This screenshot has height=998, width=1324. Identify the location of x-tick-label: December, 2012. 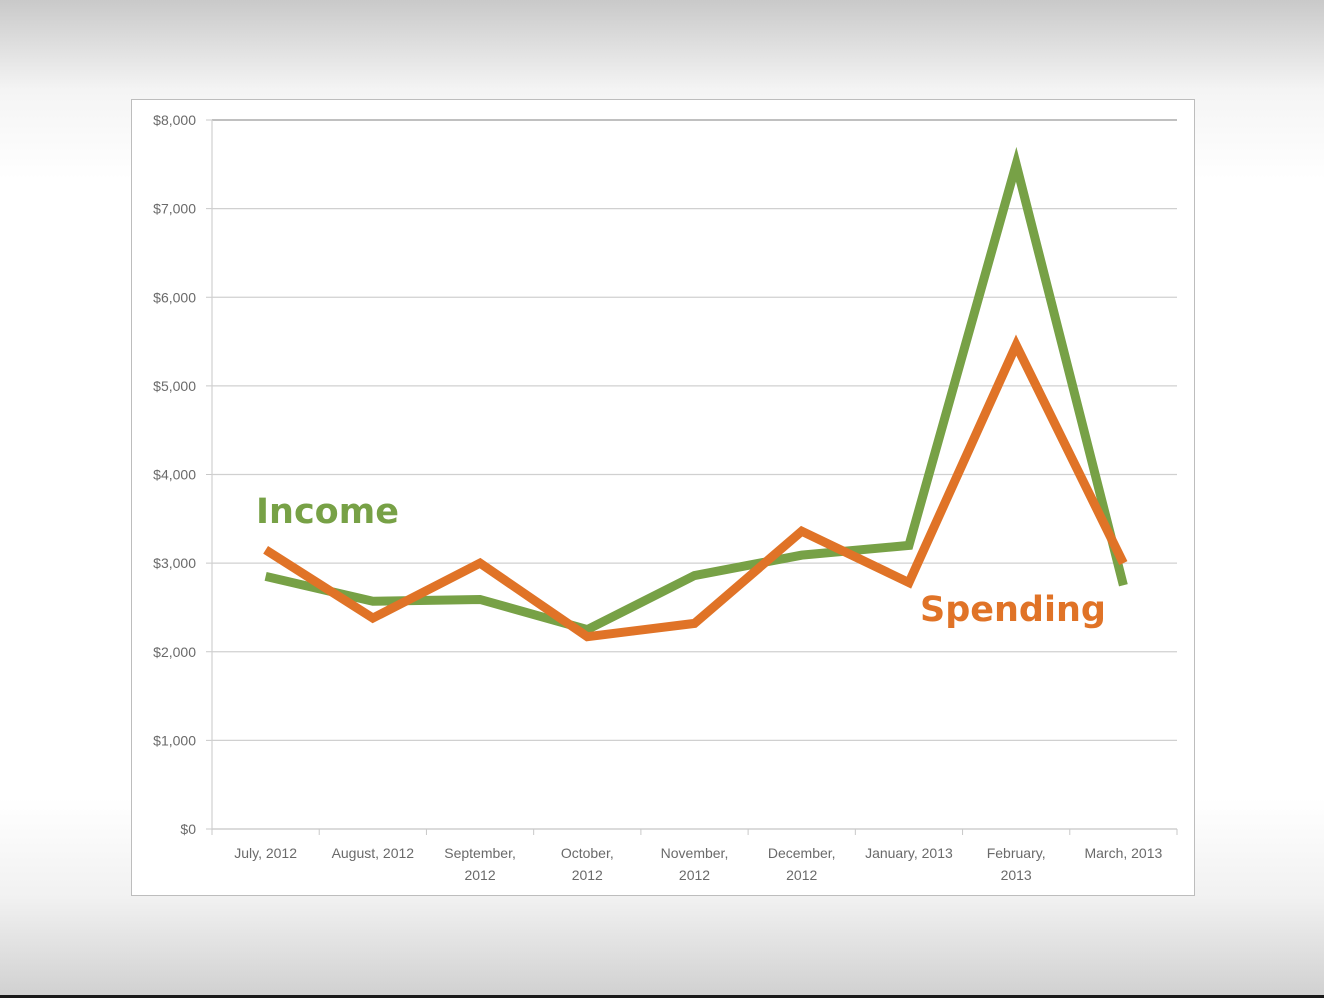
(802, 864).